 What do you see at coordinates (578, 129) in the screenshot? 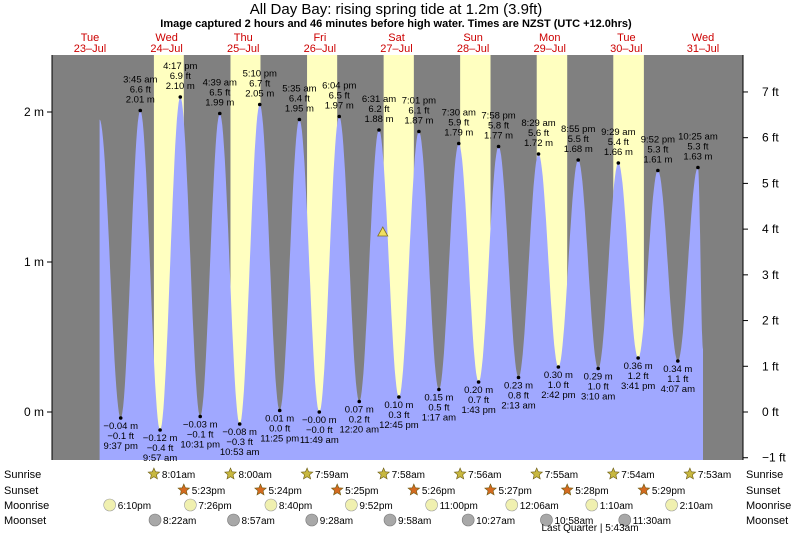
I see `tide-label: 8:55 pm` at bounding box center [578, 129].